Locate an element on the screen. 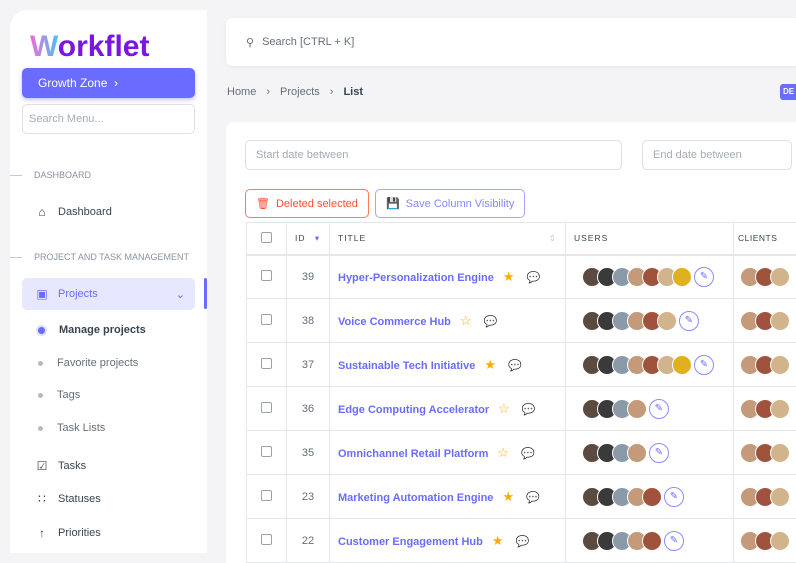 The height and width of the screenshot is (563, 796). sidebar-item-projects: ▣ Projects ⌄ is located at coordinates (108, 294).